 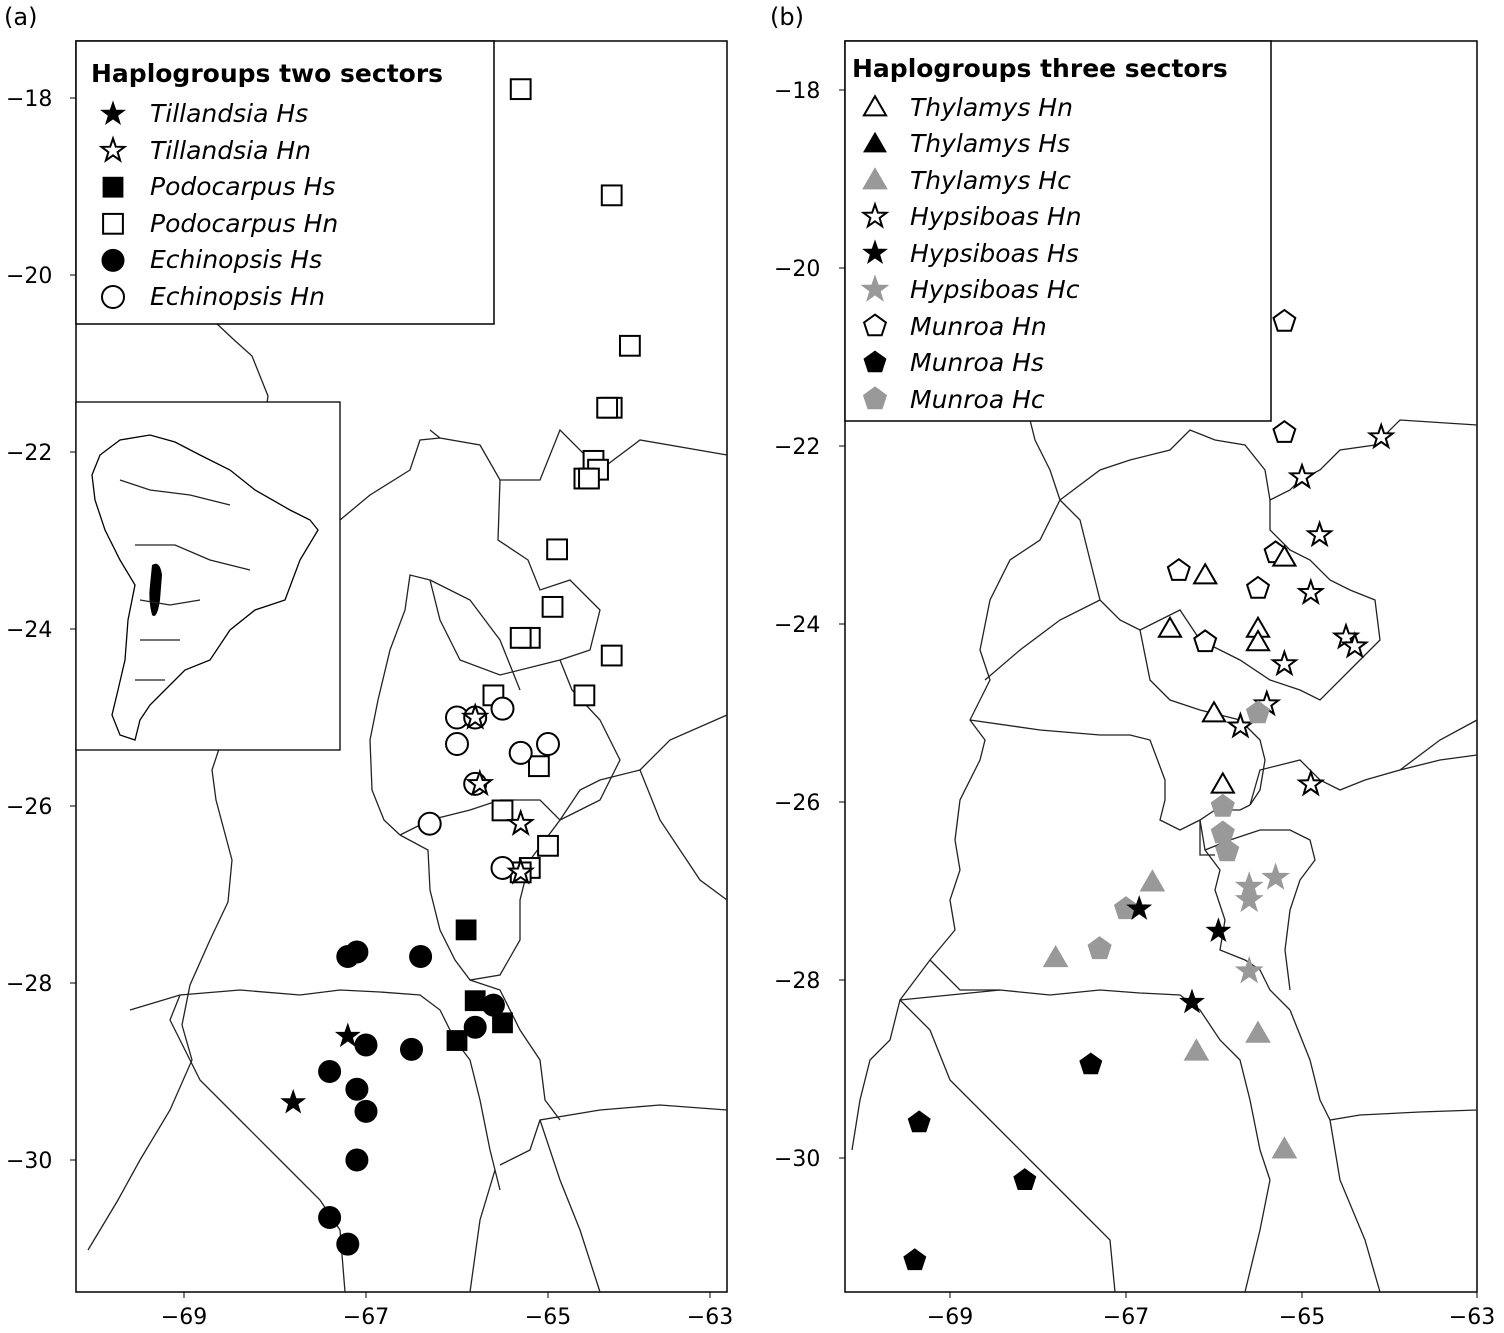 What do you see at coordinates (366, 1317) in the screenshot?
I see `panel-a-x-tick-2: −67` at bounding box center [366, 1317].